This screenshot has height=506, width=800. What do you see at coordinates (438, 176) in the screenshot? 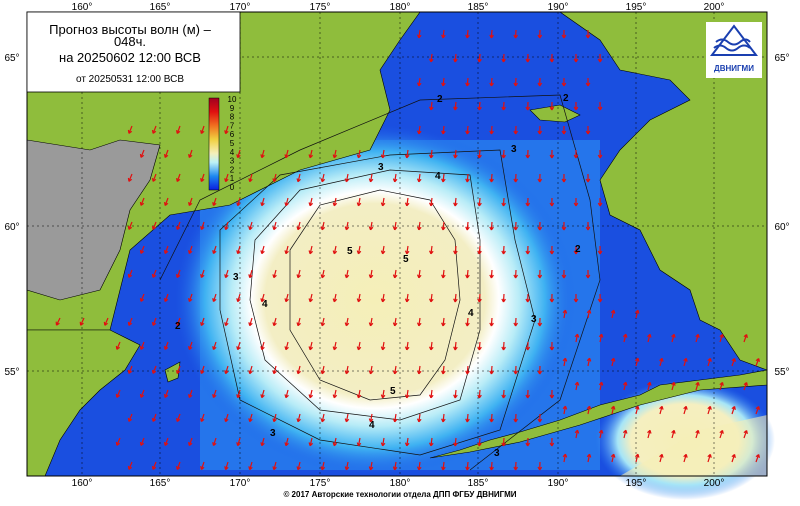
I see `contour-label: 4` at bounding box center [438, 176].